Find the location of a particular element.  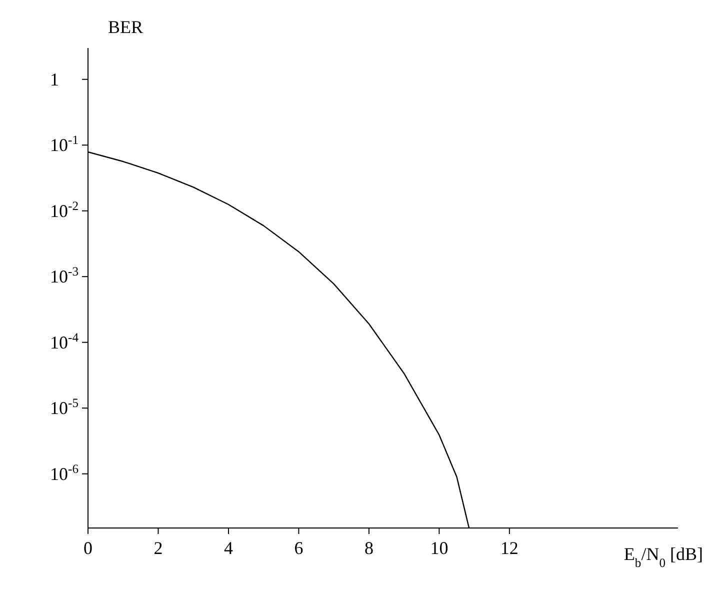

y-tick-label: 10$^{-3}$ is located at coordinates (64, 275).